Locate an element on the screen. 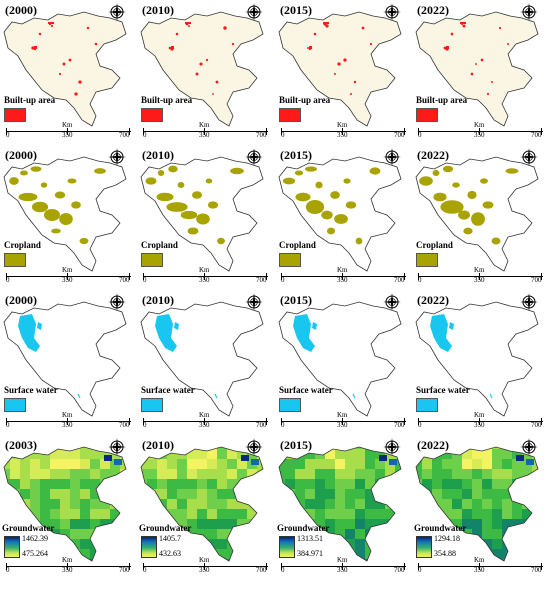 The height and width of the screenshot is (591, 550). groundwater-panel: (2010) Groundwater 1405.7 432.63 0 350 700 Km is located at coordinates (205, 508).